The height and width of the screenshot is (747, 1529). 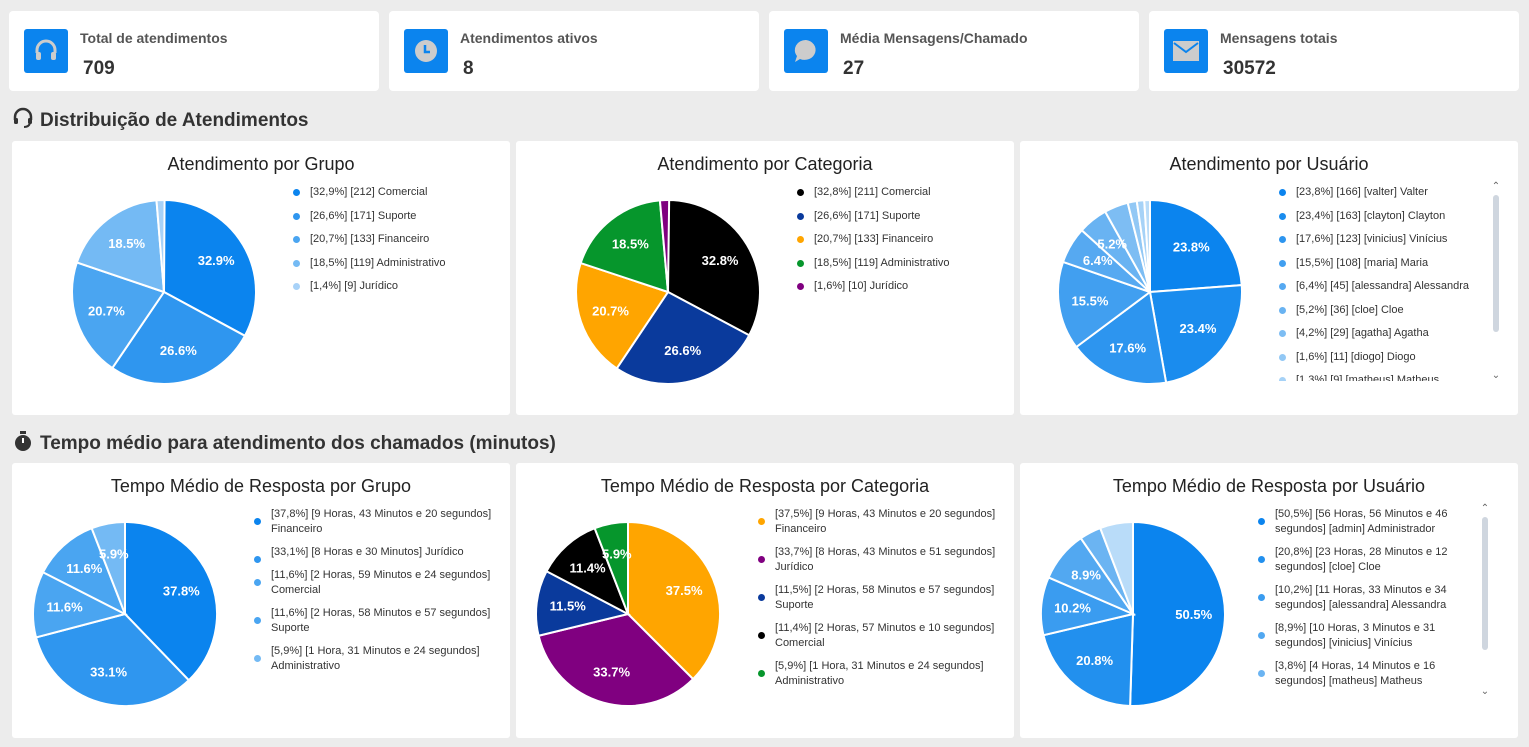 I want to click on legend-label: [20,7%] [133] Financeiro, so click(x=370, y=239).